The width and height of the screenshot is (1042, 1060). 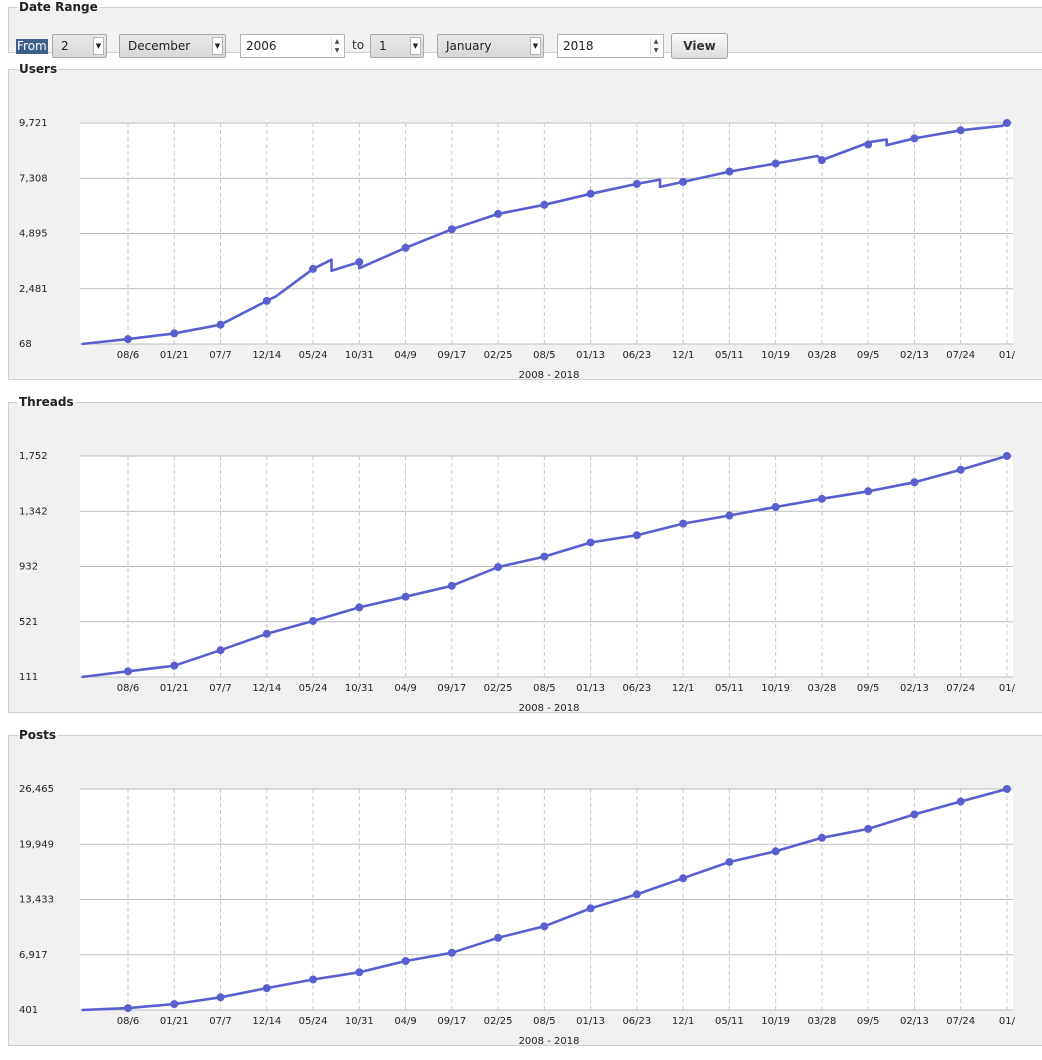 I want to click on x-tick-label: 01/21, so click(x=174, y=1021).